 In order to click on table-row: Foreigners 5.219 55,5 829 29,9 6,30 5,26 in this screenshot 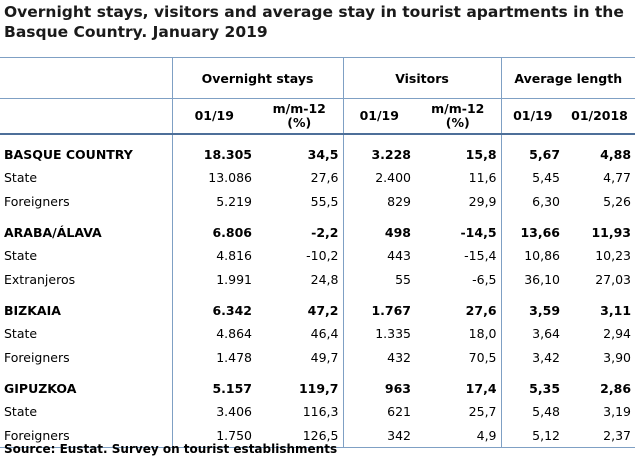, I will do `click(317, 201)`.